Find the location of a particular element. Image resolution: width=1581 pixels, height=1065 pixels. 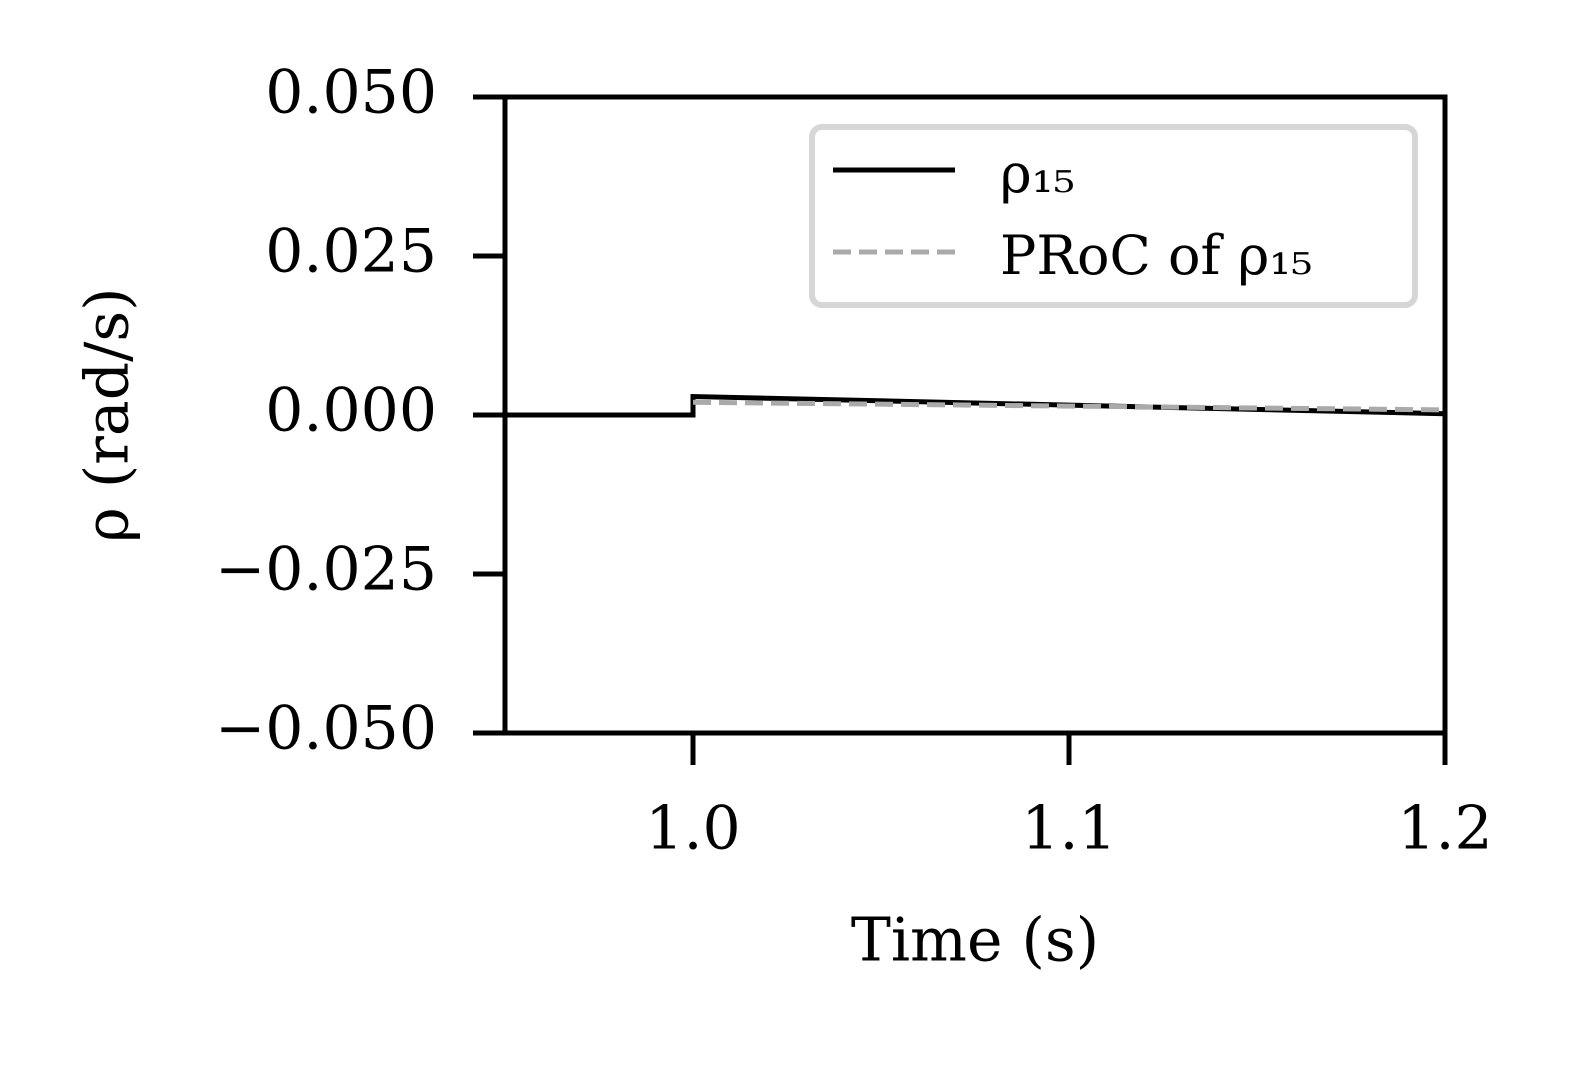

x-tick-label: 1.2 is located at coordinates (1444, 829).